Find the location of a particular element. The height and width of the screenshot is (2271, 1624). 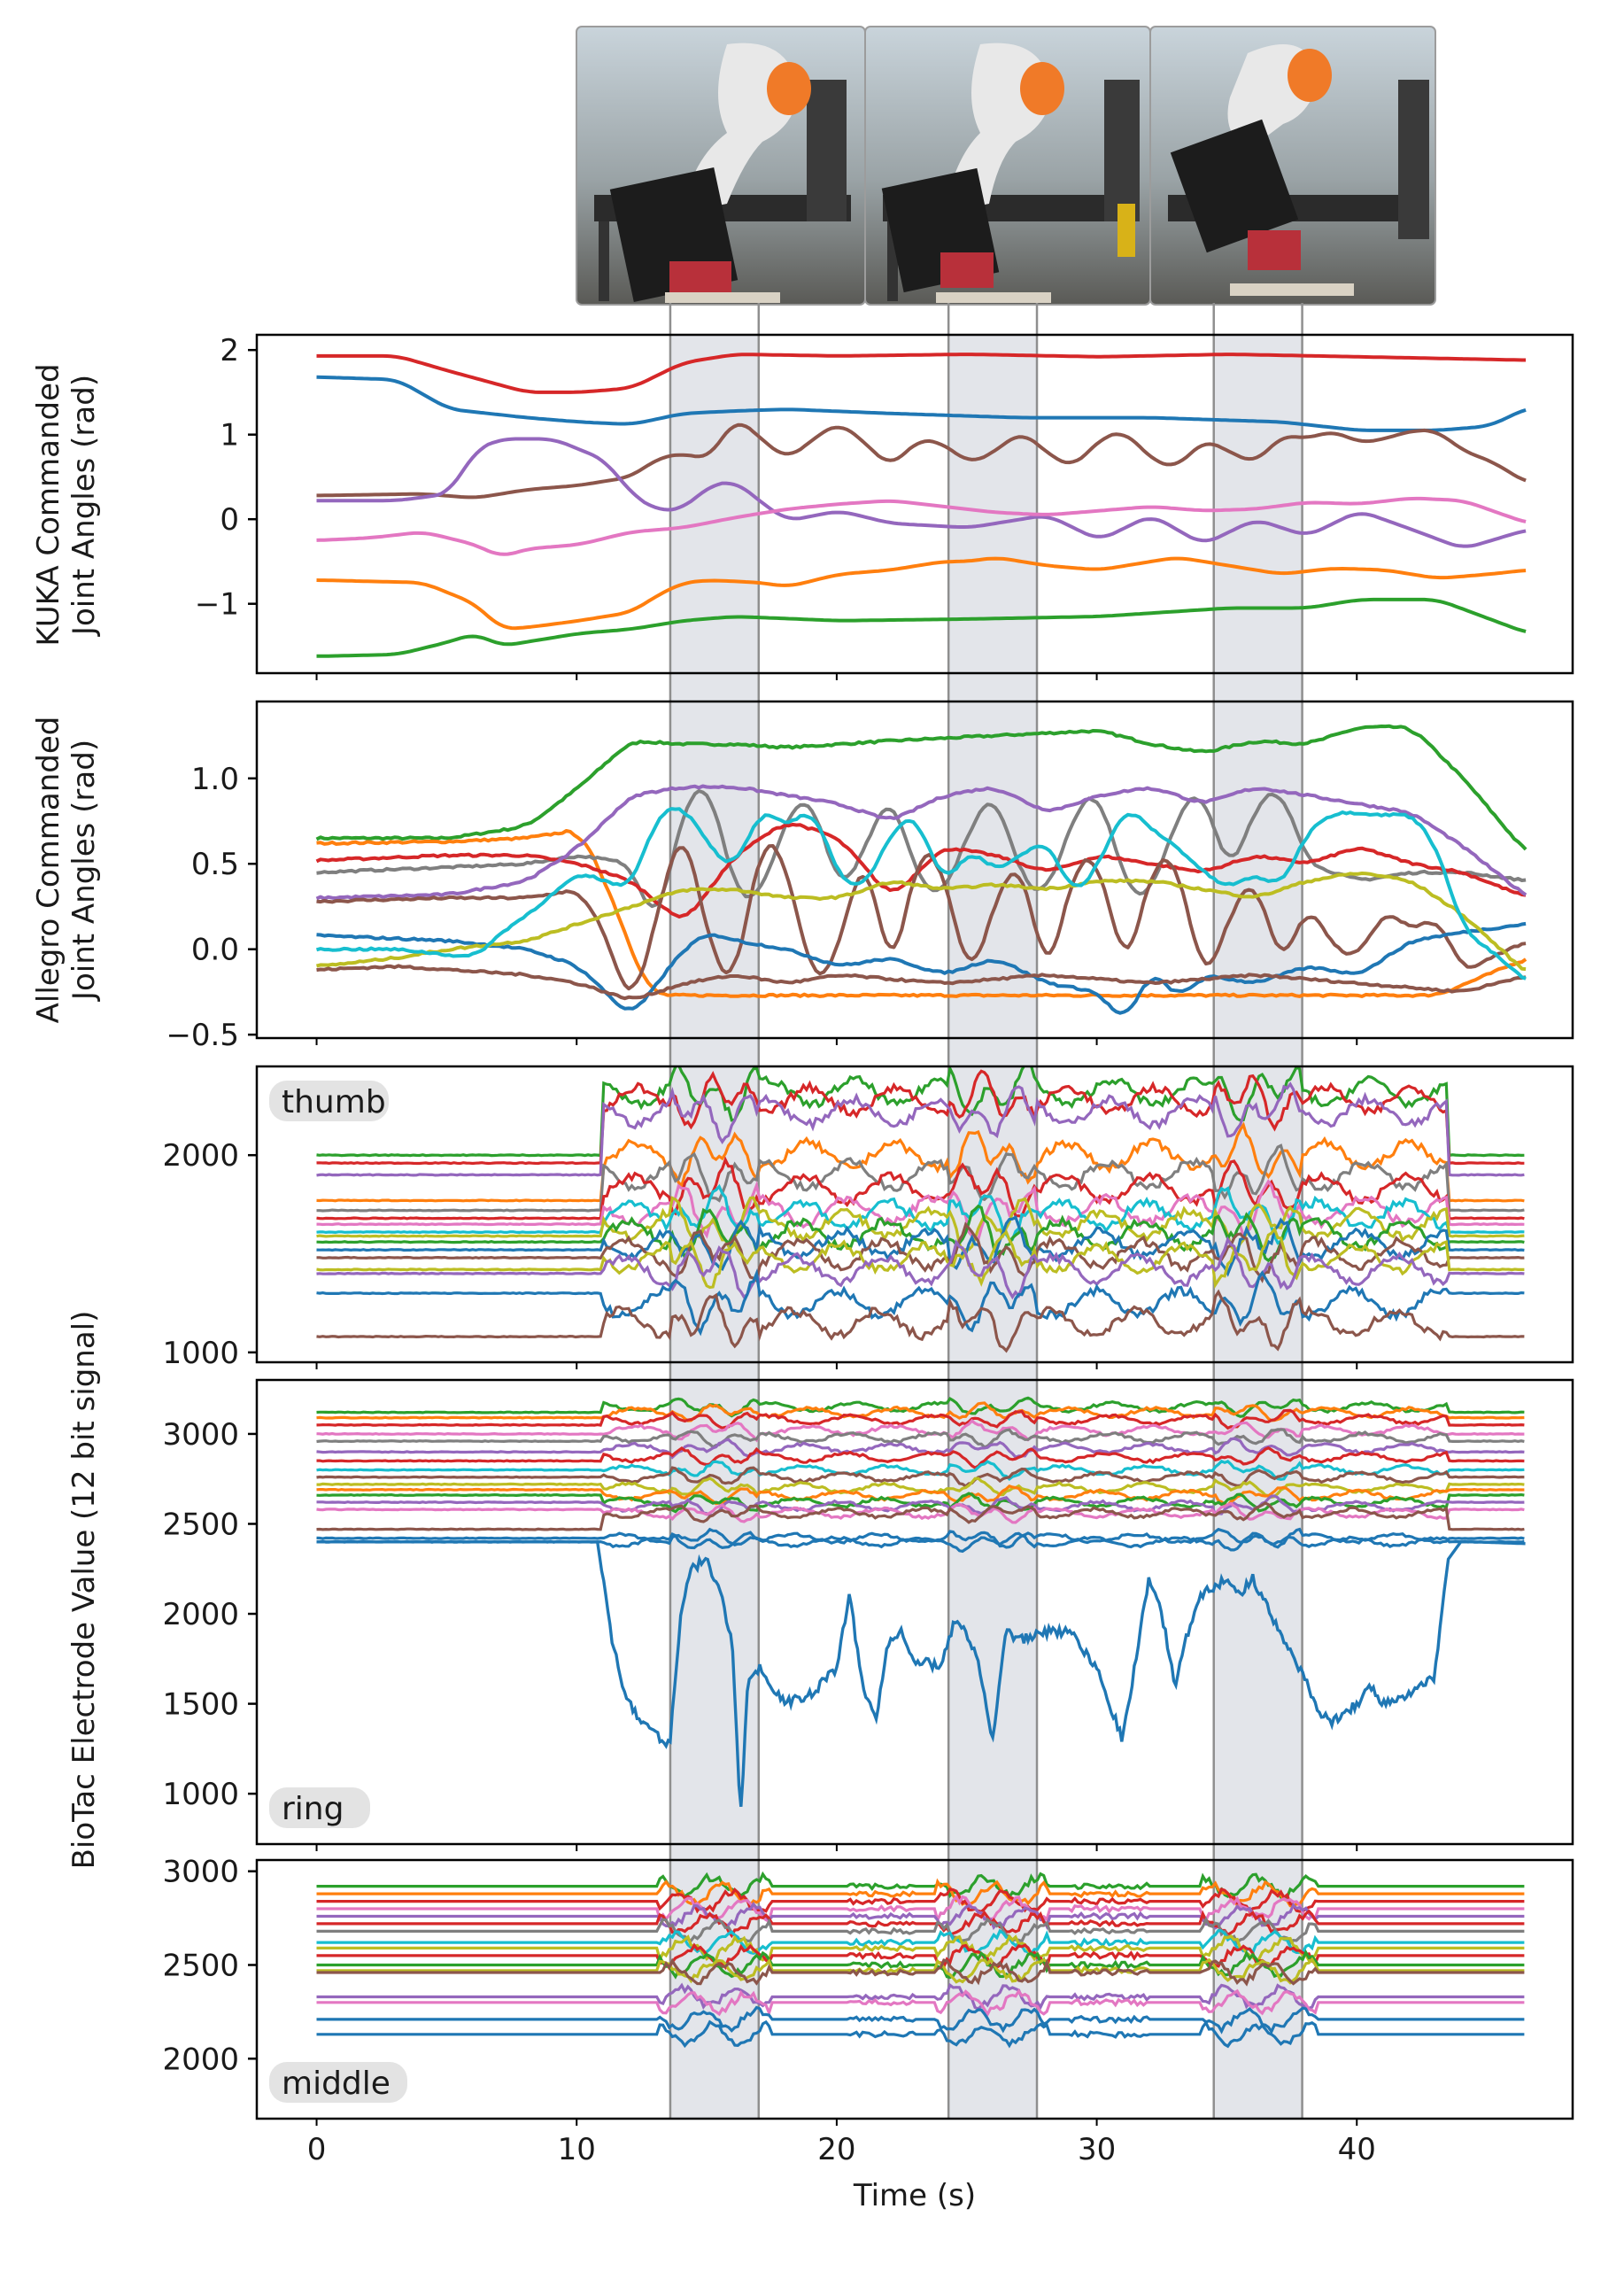

biotac-middle-frame is located at coordinates (915, 1989).